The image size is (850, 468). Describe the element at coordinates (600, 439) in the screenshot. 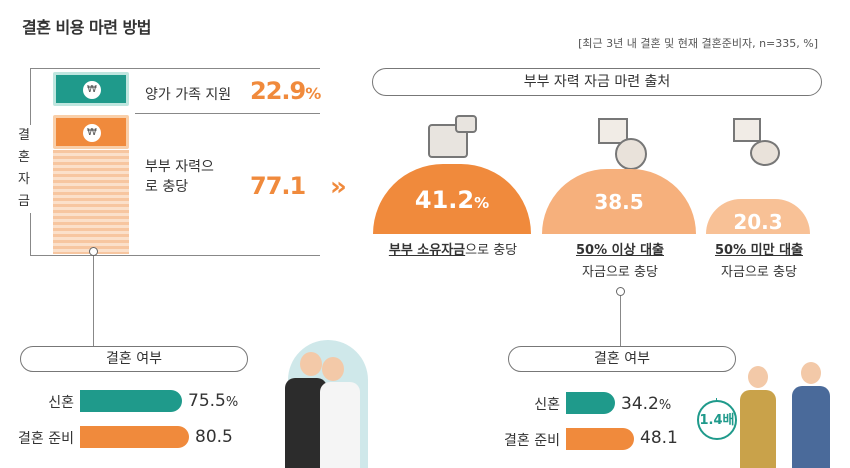

I see `bar-preparing-loan` at that location.